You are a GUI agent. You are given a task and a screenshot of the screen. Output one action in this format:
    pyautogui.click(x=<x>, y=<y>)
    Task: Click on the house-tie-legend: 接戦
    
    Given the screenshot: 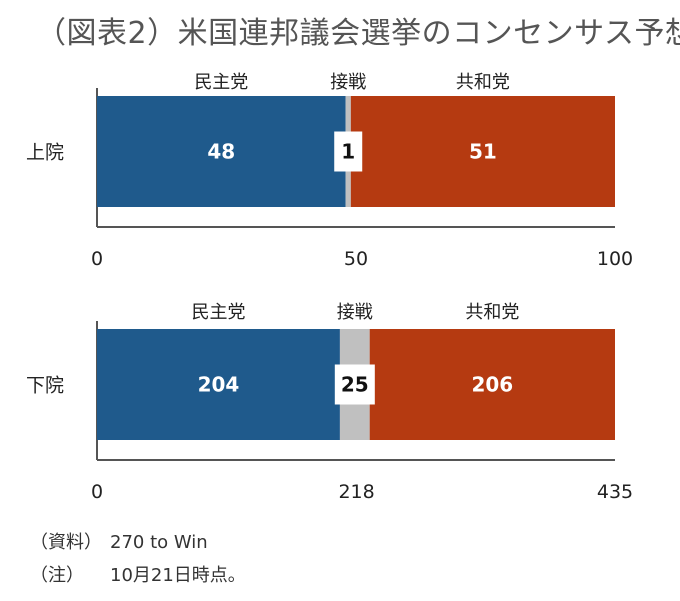 What is the action you would take?
    pyautogui.click(x=355, y=312)
    